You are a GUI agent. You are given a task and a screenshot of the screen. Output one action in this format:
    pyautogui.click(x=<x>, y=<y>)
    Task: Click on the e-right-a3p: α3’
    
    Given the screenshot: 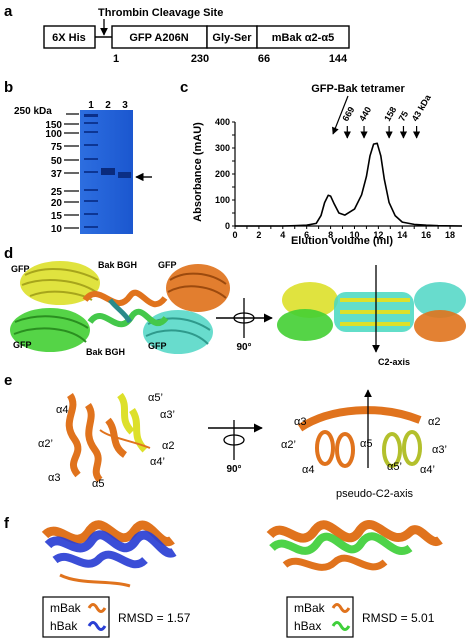 What is the action you would take?
    pyautogui.click(x=439, y=450)
    